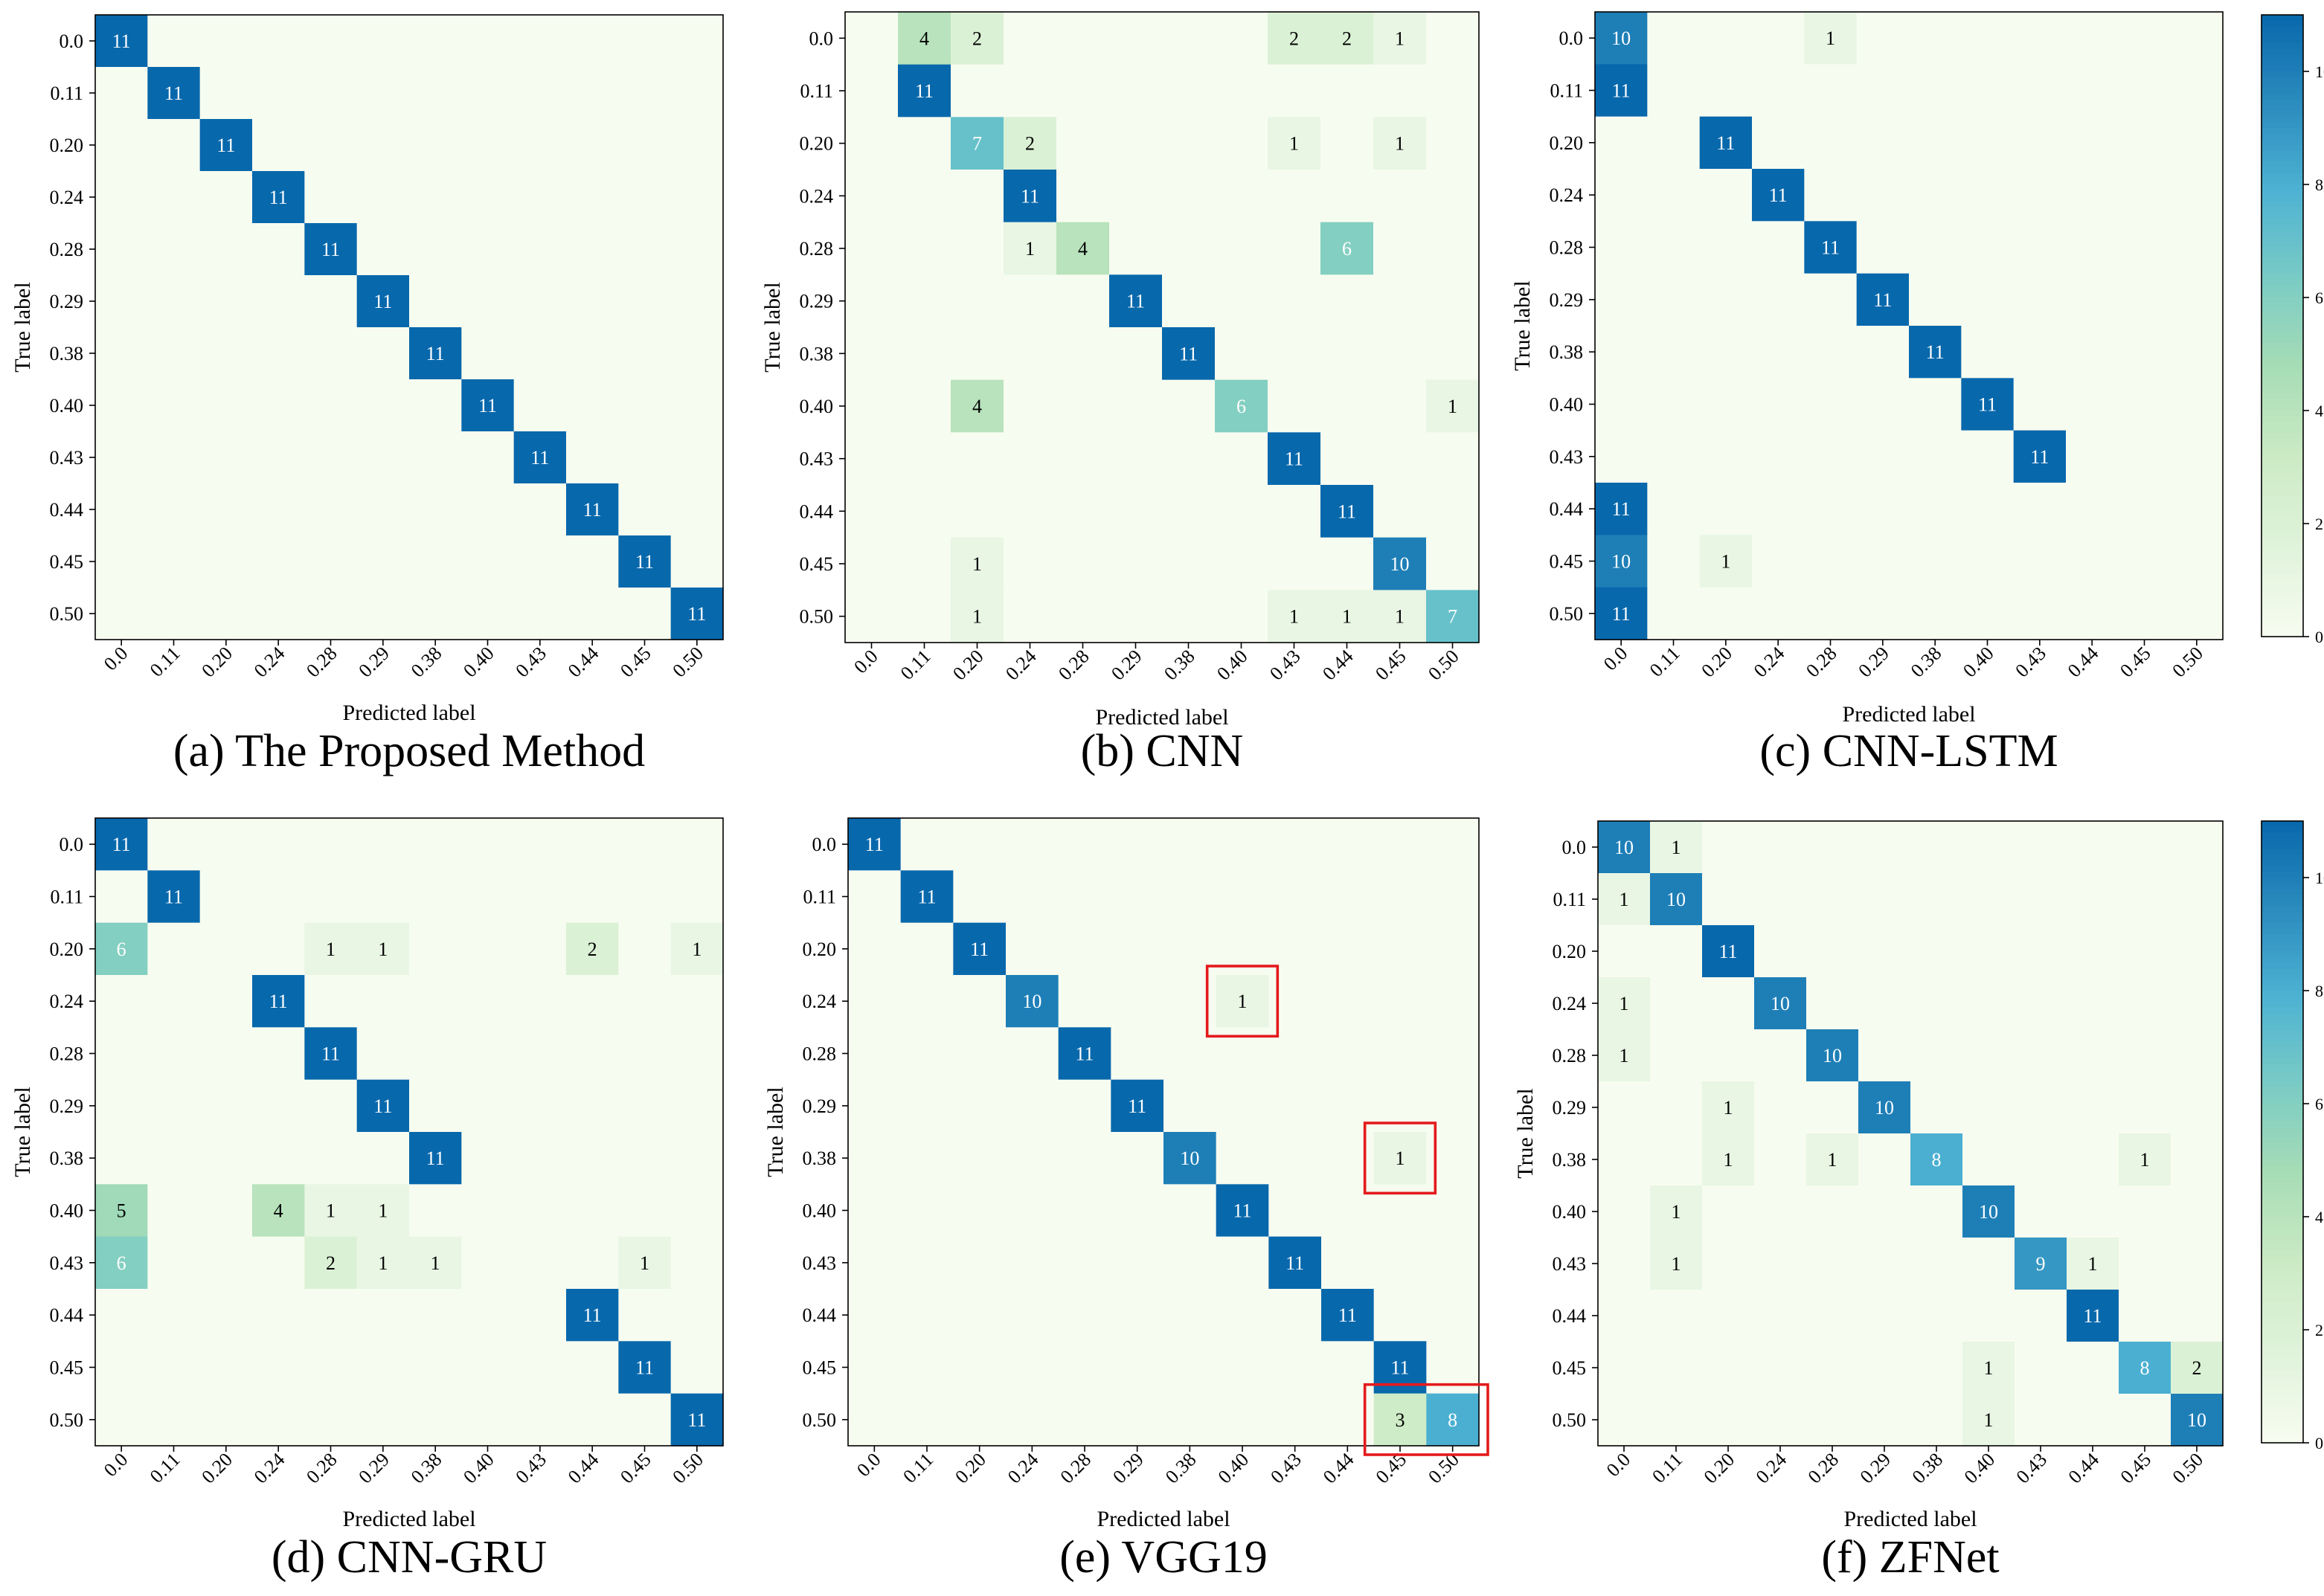 The image size is (2324, 1596). I want to click on y-tick-label: 0.24, so click(67, 1001).